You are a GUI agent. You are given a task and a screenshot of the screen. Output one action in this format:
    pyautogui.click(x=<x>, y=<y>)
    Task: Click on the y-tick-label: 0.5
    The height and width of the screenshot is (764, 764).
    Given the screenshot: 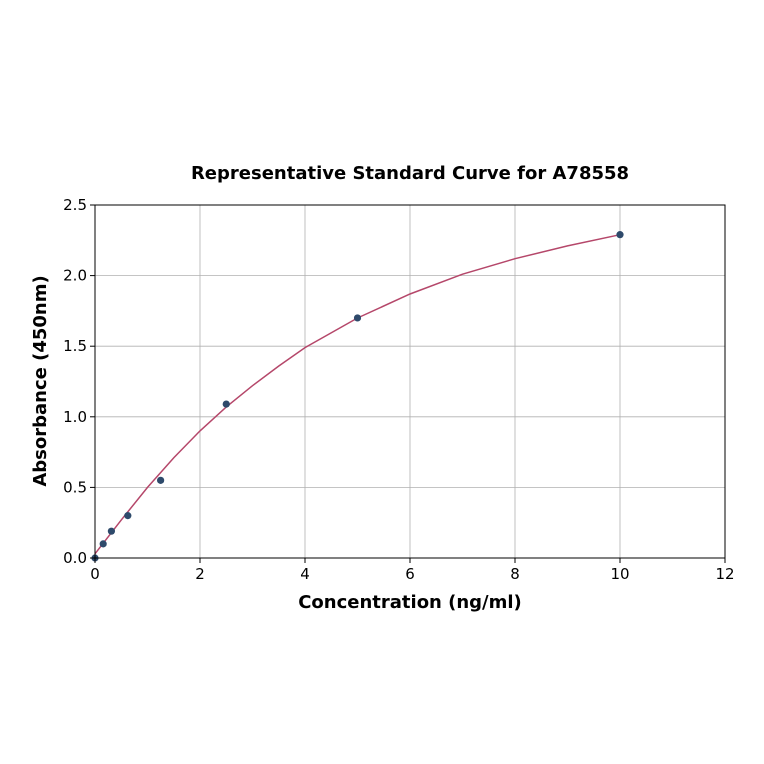 What is the action you would take?
    pyautogui.click(x=75, y=487)
    